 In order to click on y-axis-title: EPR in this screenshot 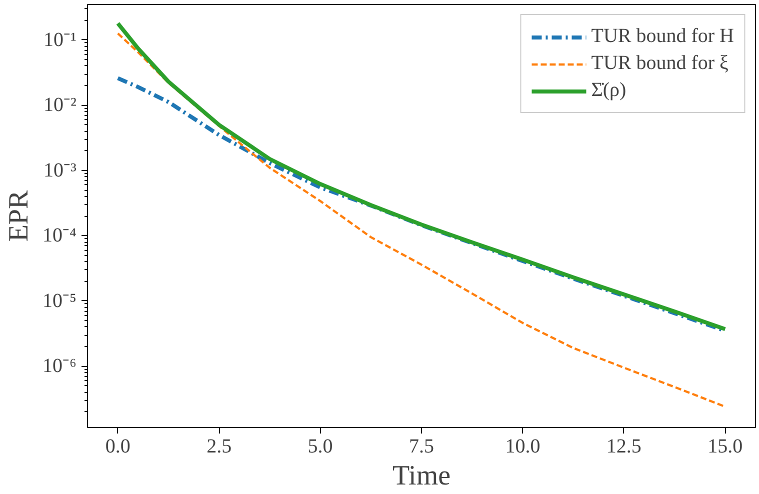, I will do `click(19, 216)`.